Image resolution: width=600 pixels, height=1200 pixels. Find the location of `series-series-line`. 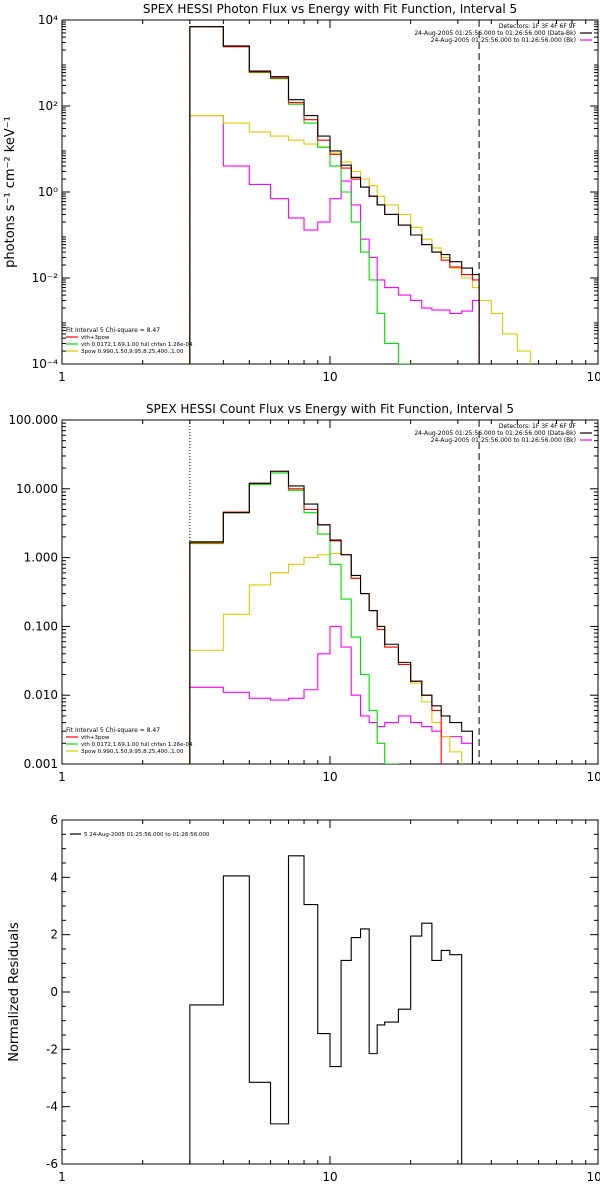

series-series-line is located at coordinates (326, 1009).